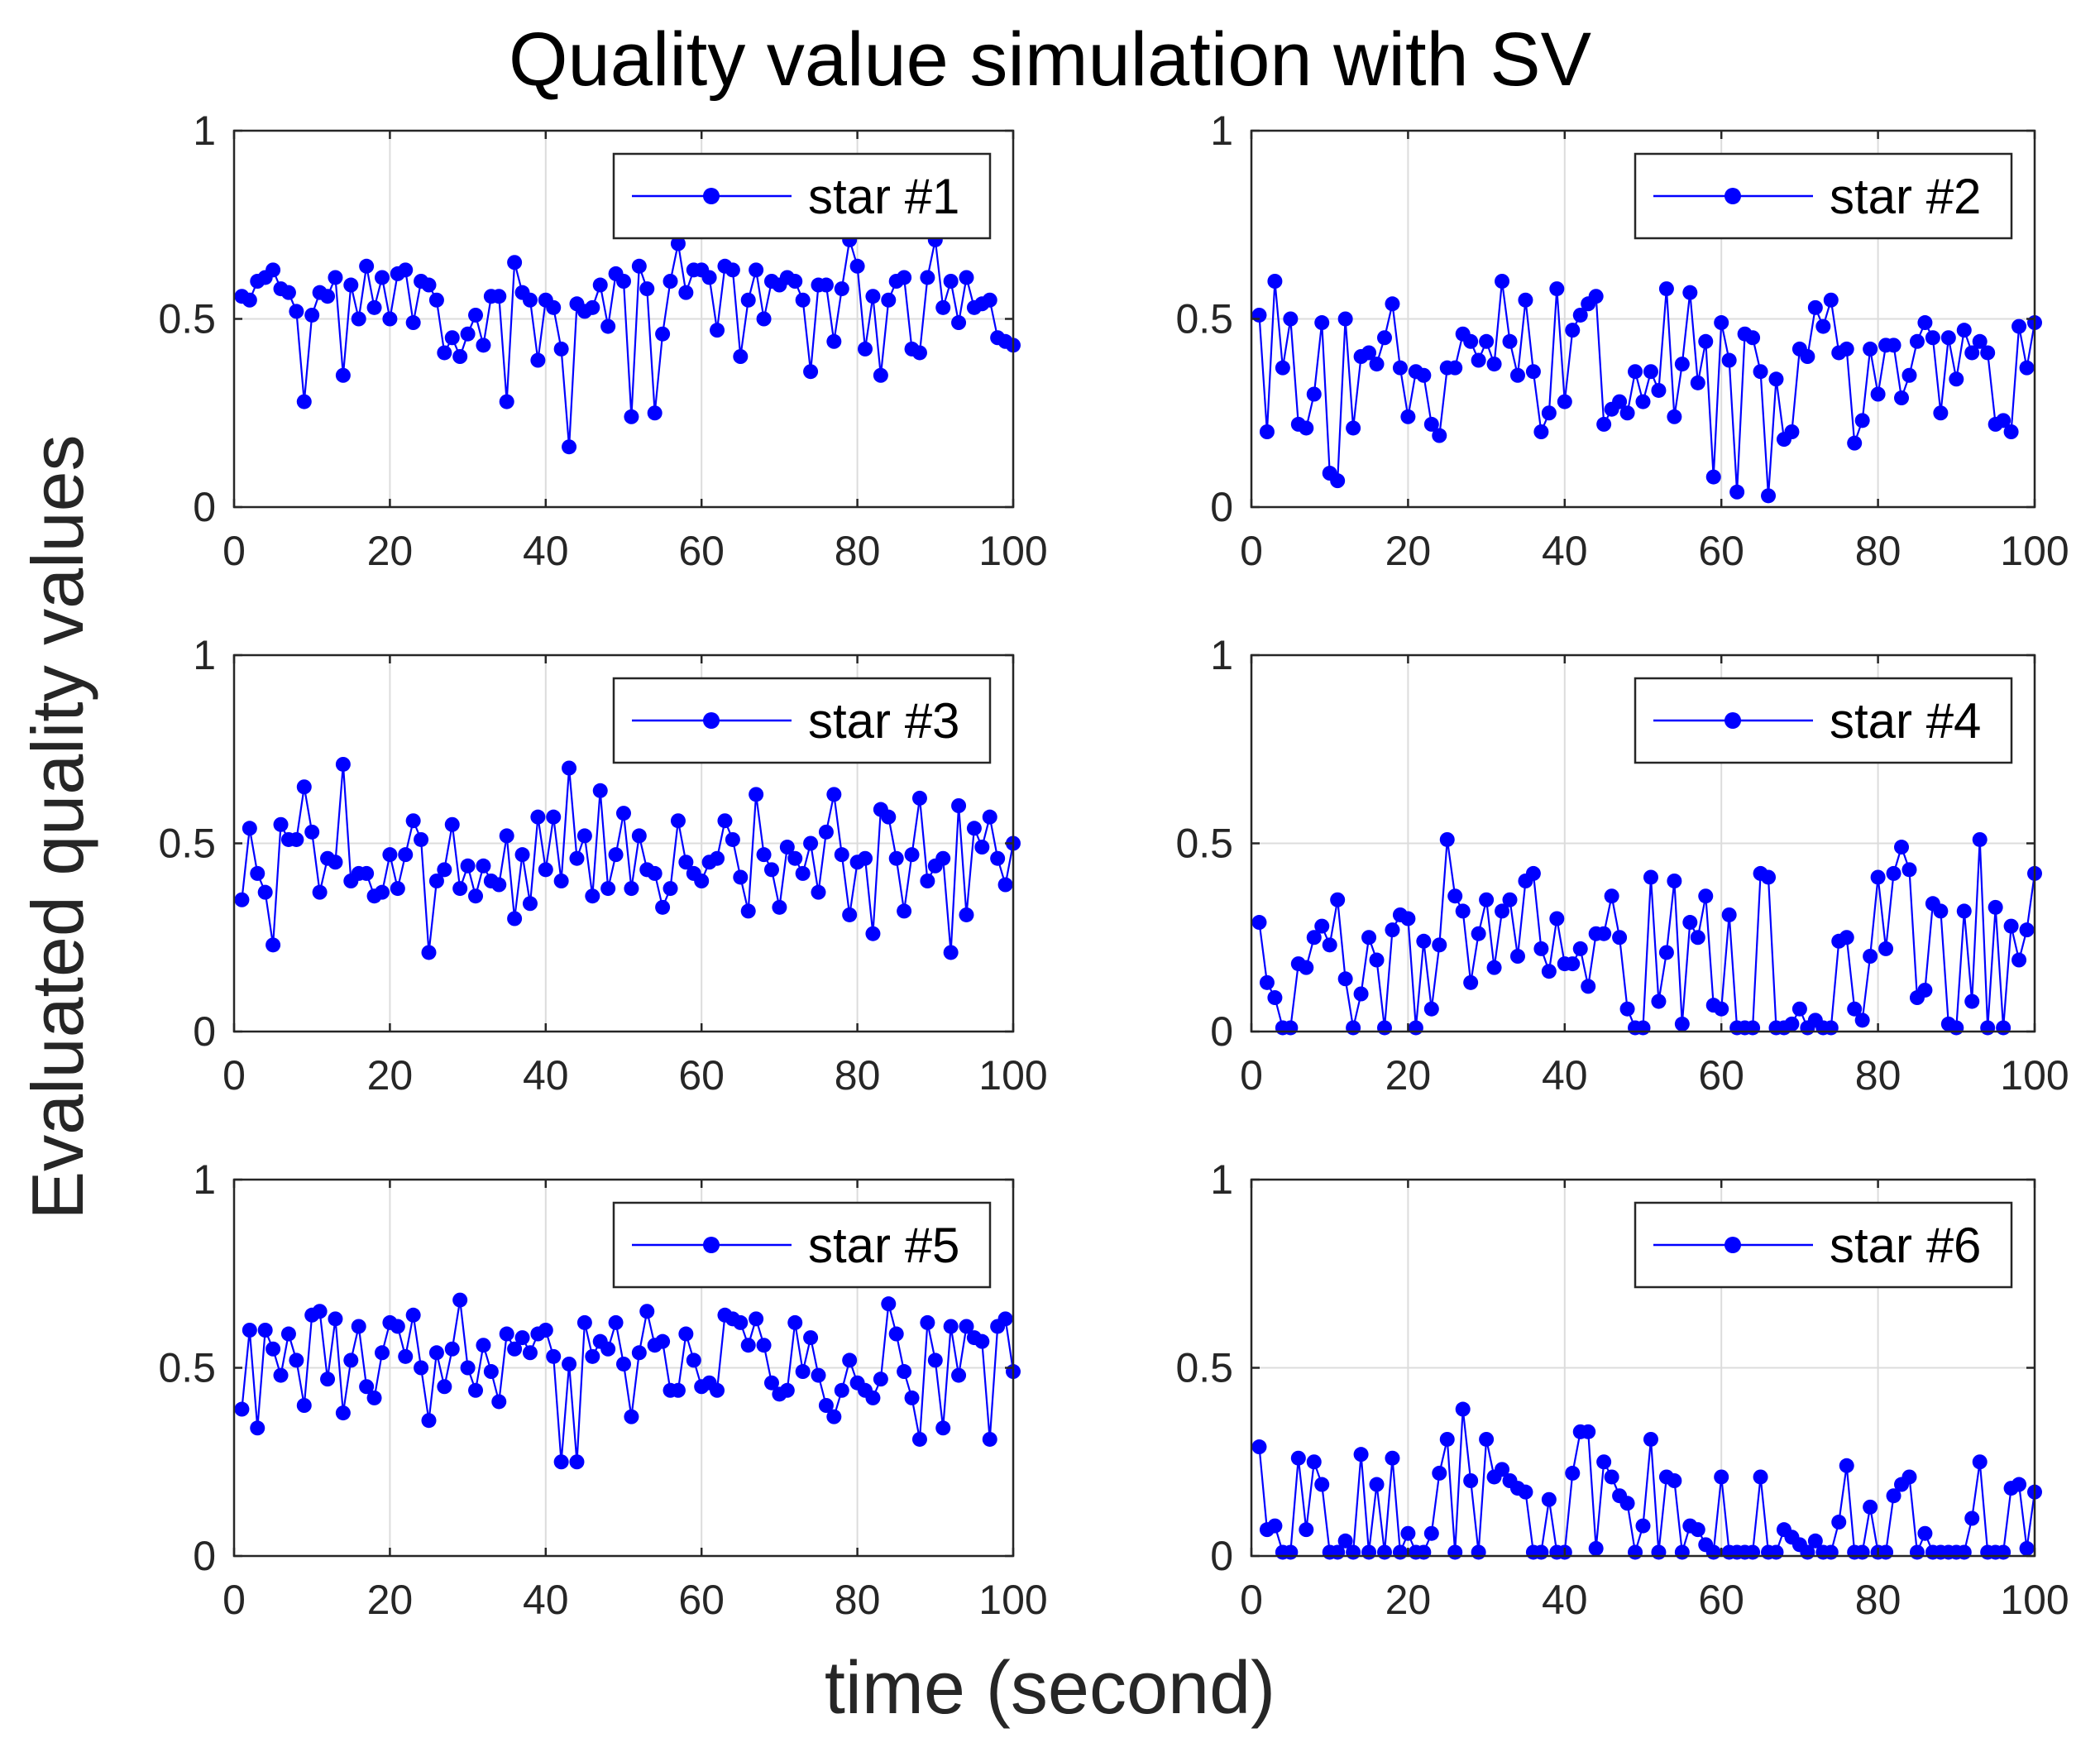 The width and height of the screenshot is (2100, 1757). Describe the element at coordinates (1013, 551) in the screenshot. I see `x-tick-label: 100` at that location.